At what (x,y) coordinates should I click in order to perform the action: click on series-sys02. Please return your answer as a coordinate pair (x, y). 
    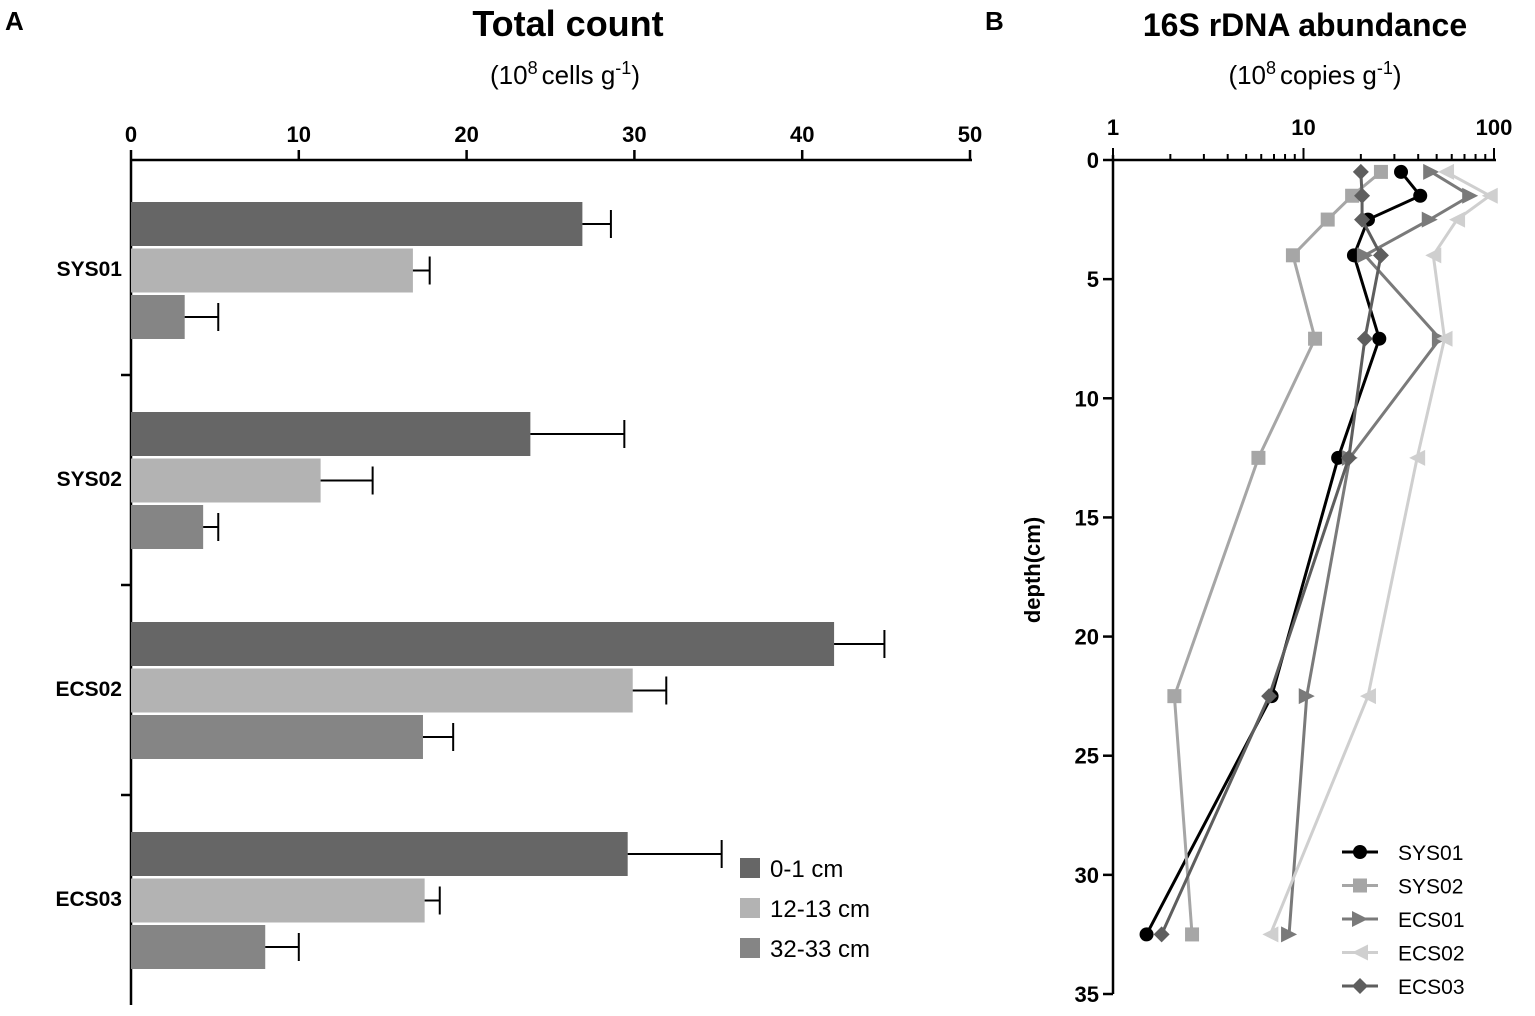
    Looking at the image, I should click on (1277, 553).